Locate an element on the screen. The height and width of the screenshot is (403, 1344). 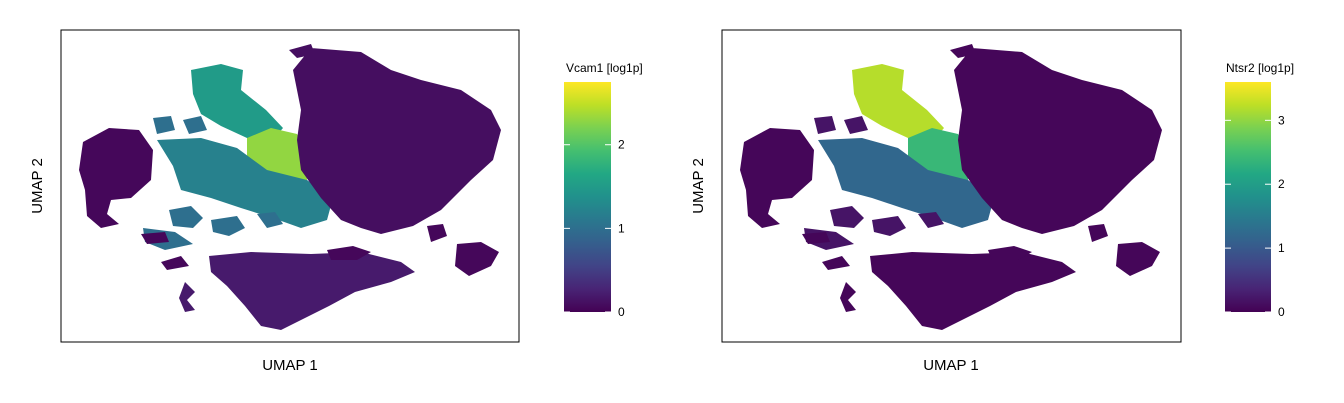
colorbar-ticks: 0 1 2 3 is located at coordinates (1255, 216).